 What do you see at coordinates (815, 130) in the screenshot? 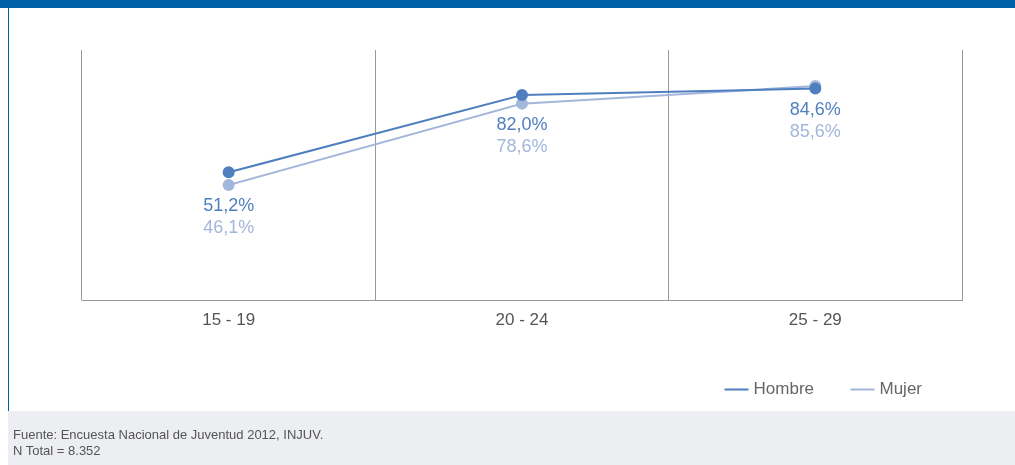
I see `data-label: 85,6%` at bounding box center [815, 130].